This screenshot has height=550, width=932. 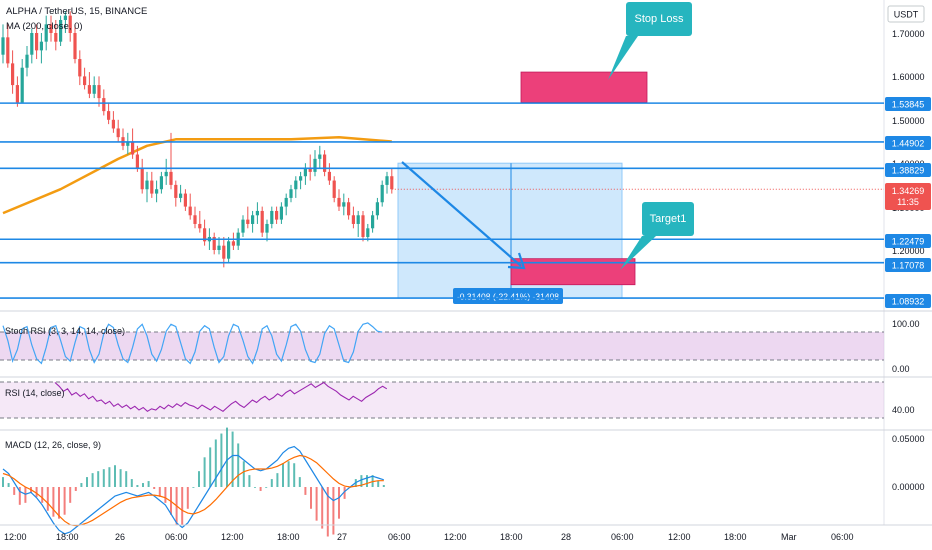 What do you see at coordinates (53, 445) in the screenshot?
I see `macd-legend: MACD (12, 26, close, 9)` at bounding box center [53, 445].